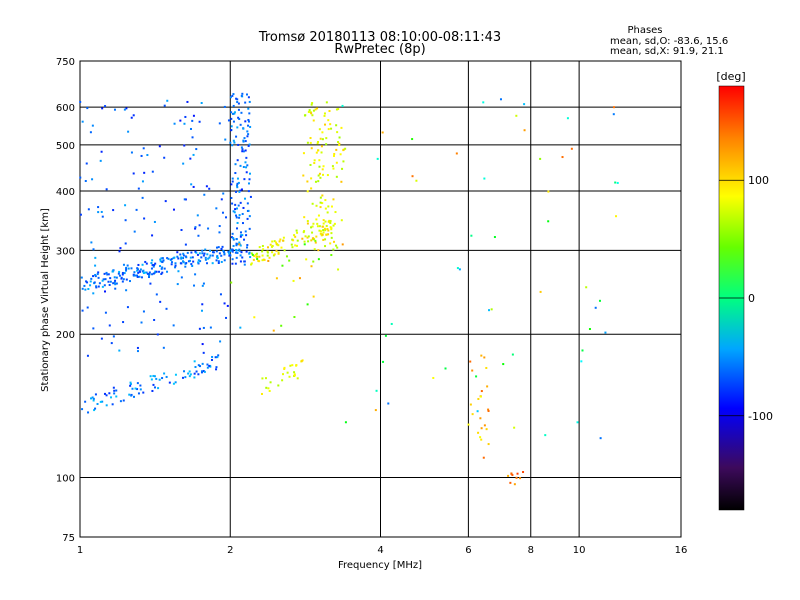 Image resolution: width=800 pixels, height=600 pixels. Describe the element at coordinates (65, 335) in the screenshot. I see `y-tick-label-2: 200` at that location.